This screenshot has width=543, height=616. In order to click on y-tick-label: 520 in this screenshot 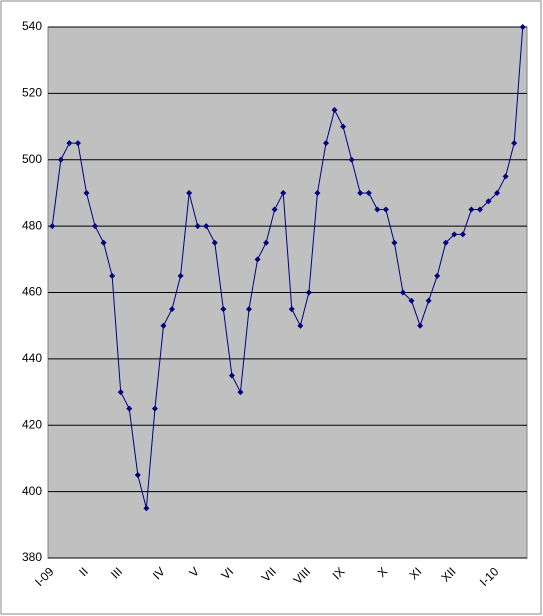, I will do `click(32, 93)`.